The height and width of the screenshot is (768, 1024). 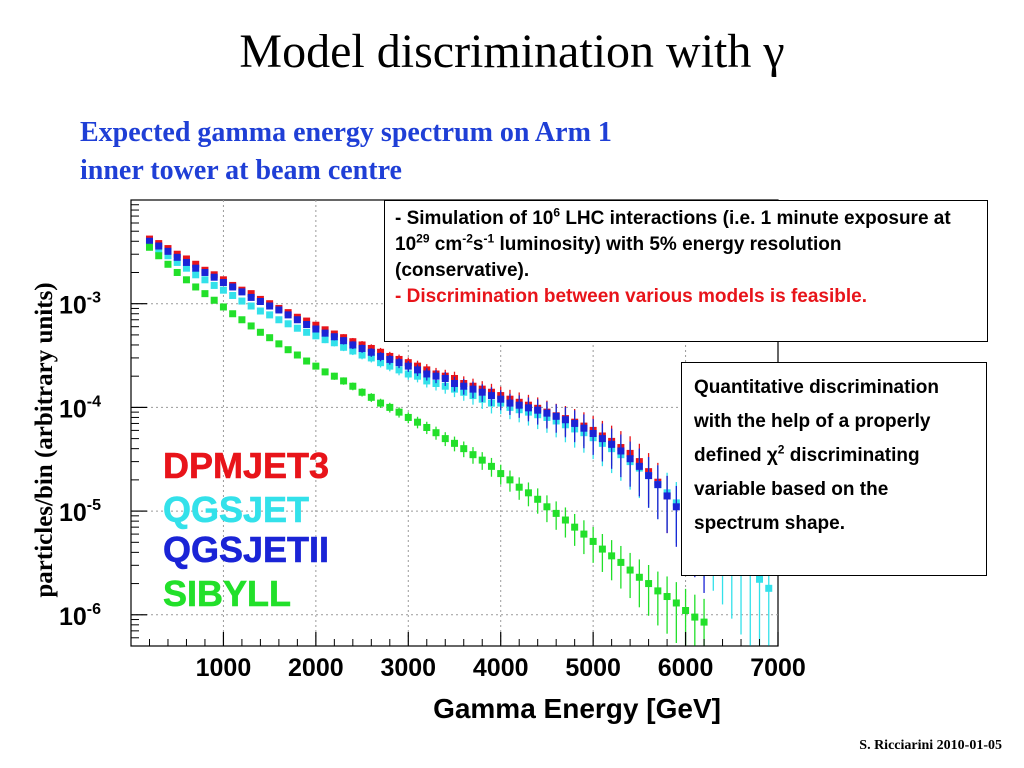 What do you see at coordinates (408, 668) in the screenshot?
I see `x-tick-label: 3000` at bounding box center [408, 668].